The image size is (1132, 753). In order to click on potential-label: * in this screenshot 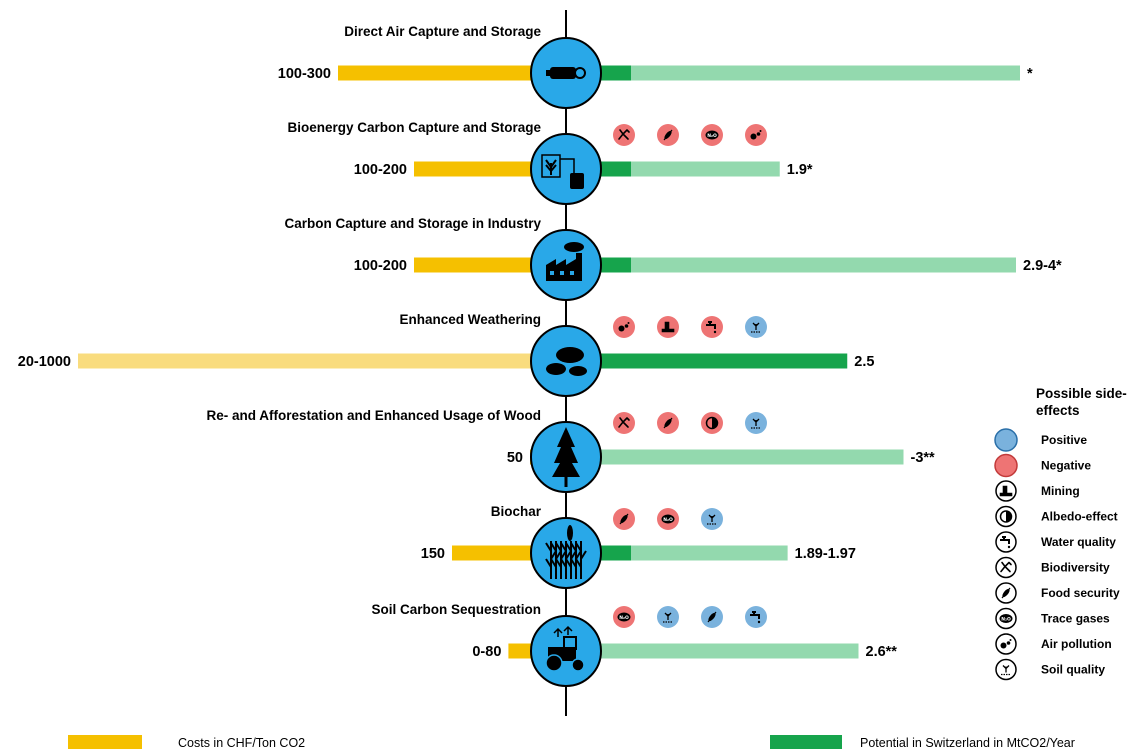, I will do `click(1030, 74)`.